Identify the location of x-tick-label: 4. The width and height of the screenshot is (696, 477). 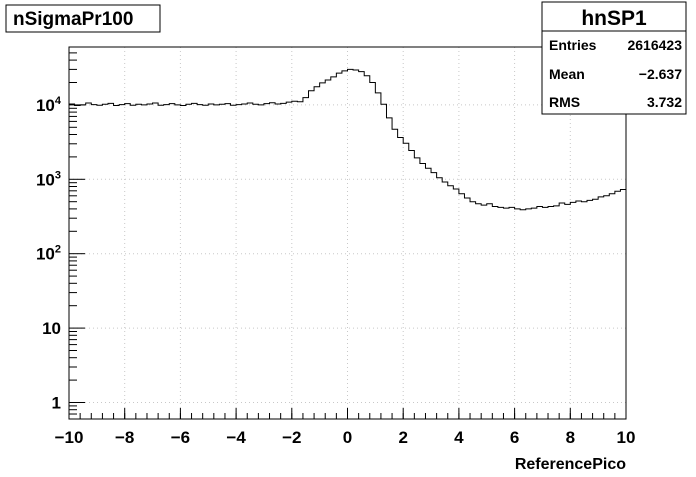
(459, 437).